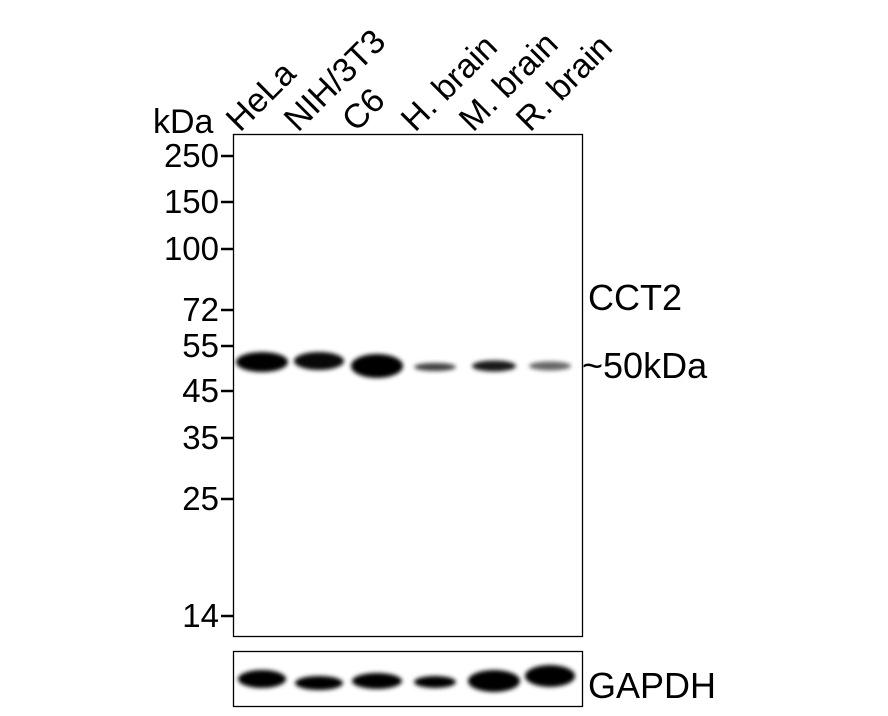  What do you see at coordinates (652, 685) in the screenshot?
I see `loading-control-label: GAPDH` at bounding box center [652, 685].